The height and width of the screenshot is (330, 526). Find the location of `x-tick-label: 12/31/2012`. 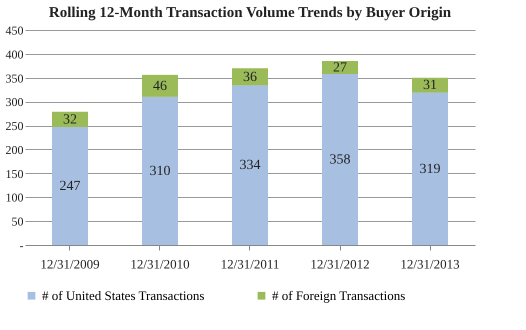

x-tick-label: 12/31/2012 is located at coordinates (340, 264).